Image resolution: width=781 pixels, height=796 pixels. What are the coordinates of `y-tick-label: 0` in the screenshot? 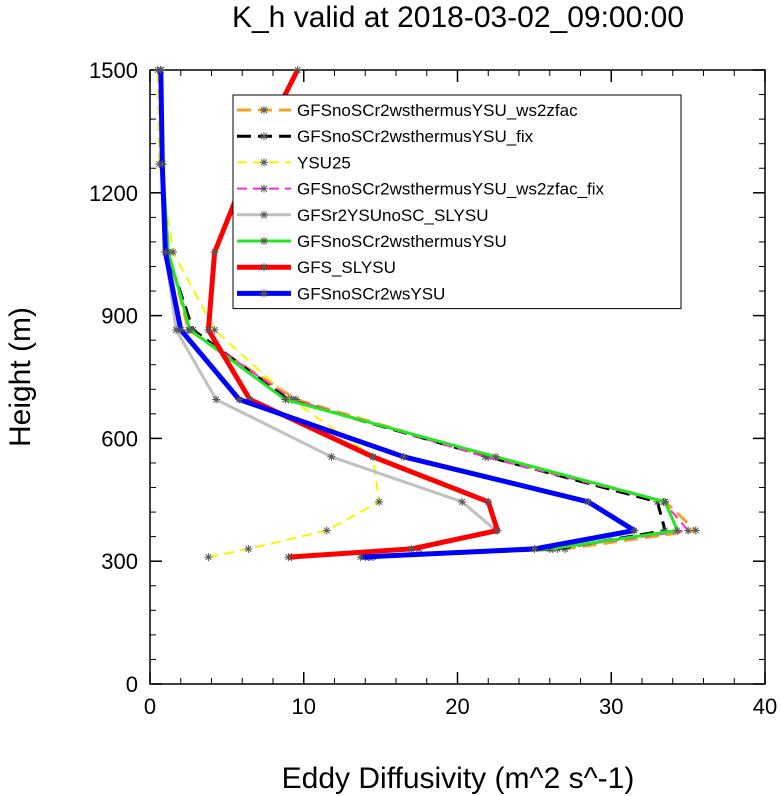 It's located at (132, 684).